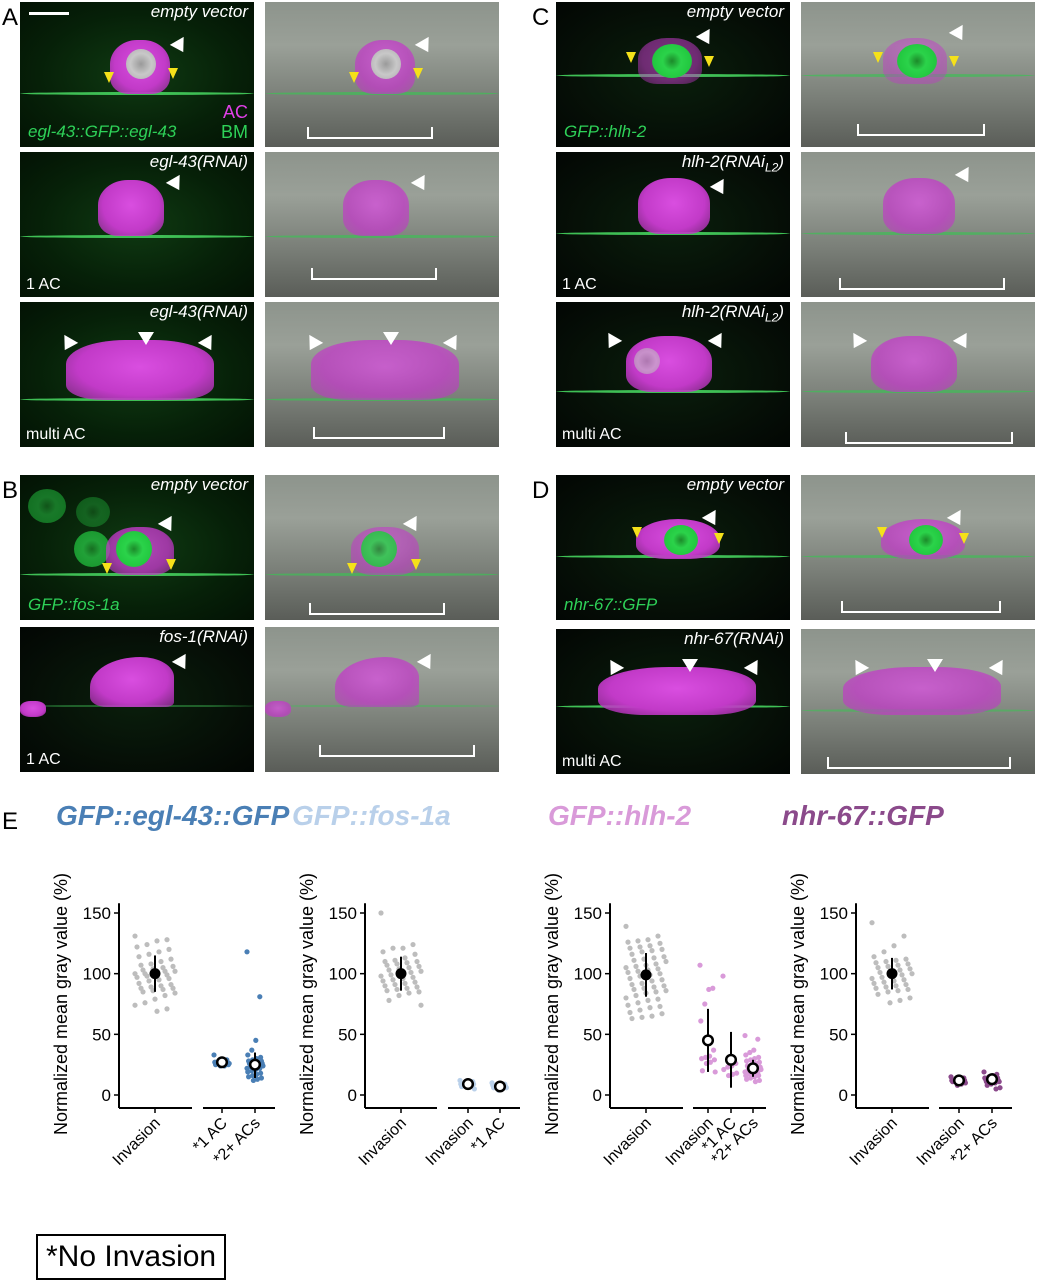 This screenshot has width=1038, height=1280. I want to click on micrograph-c2-fluorescence: hlh-2(RNAiL2) 1 AC, so click(673, 224).